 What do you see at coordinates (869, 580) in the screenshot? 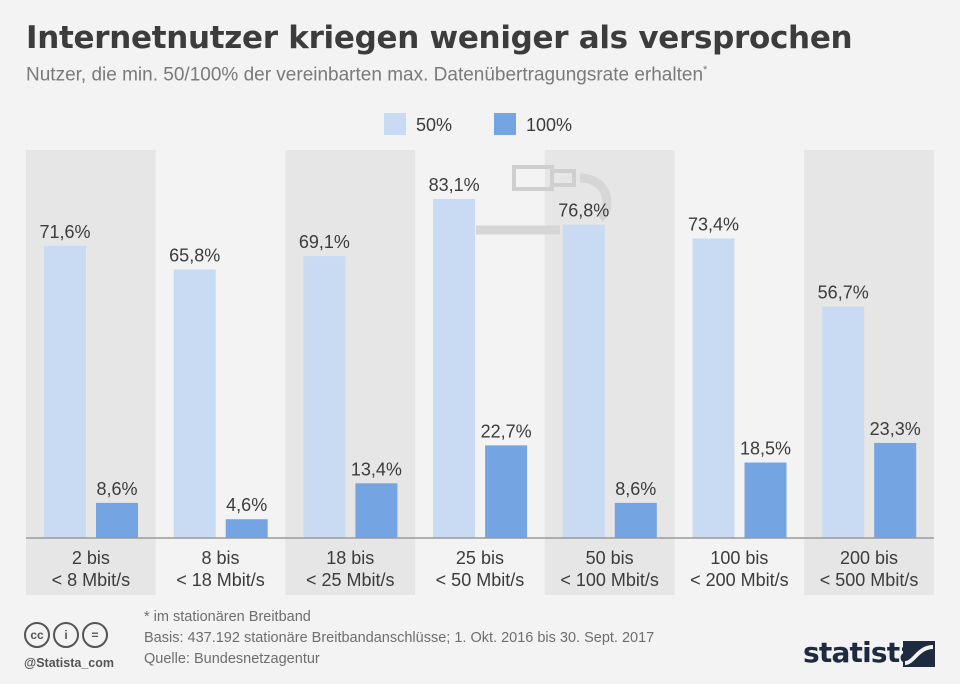
I see `category-label: < 500 Mbit/s` at bounding box center [869, 580].